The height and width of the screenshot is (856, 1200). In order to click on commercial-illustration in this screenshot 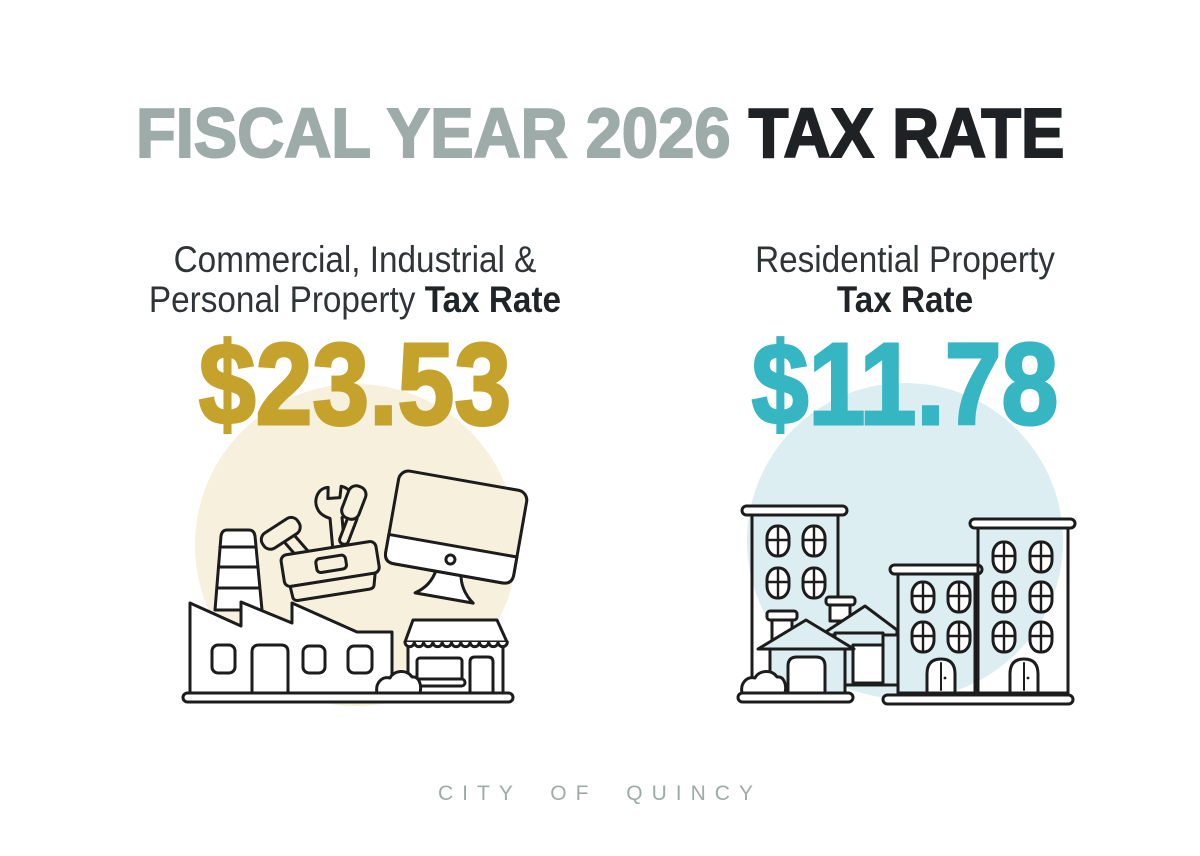, I will do `click(355, 545)`.